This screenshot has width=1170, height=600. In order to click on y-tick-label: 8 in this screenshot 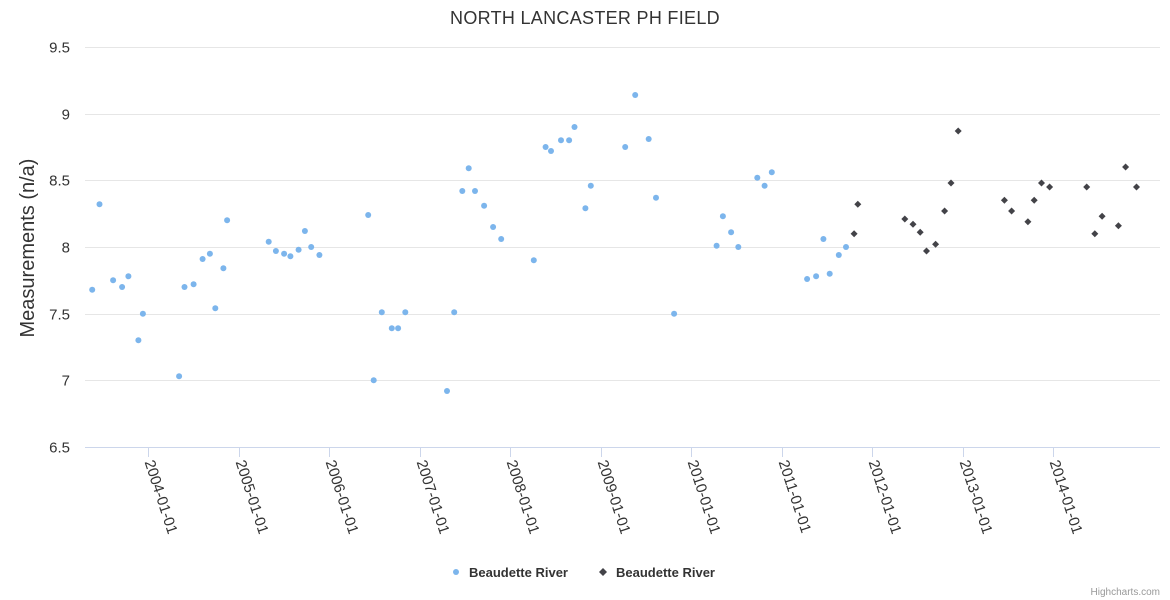, I will do `click(66, 248)`.